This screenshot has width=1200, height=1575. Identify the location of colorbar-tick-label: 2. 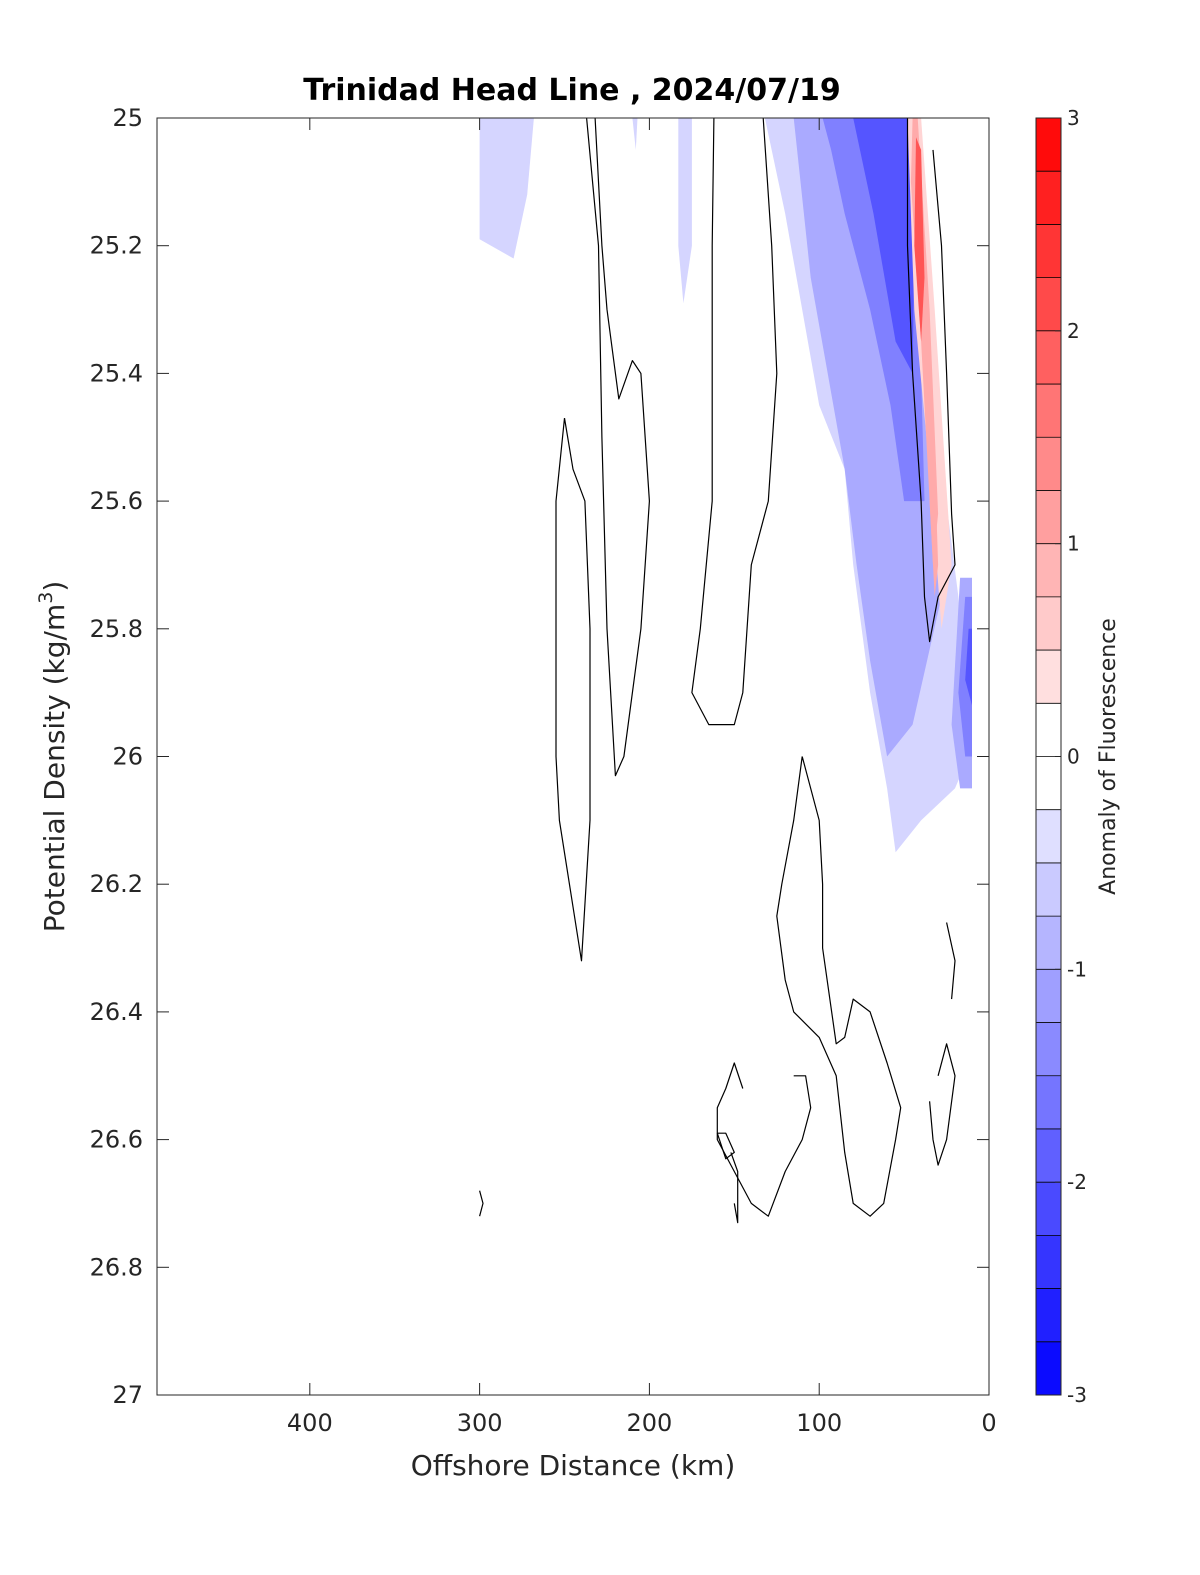
(1073, 331).